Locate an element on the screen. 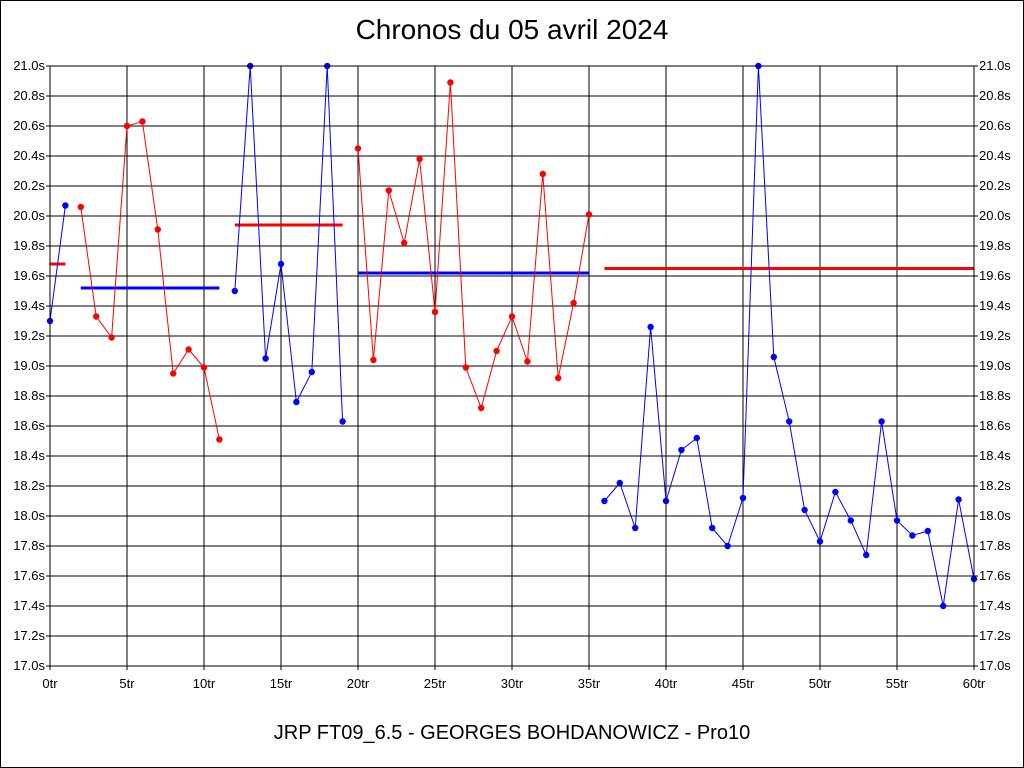  y-tick-label: 18.6s is located at coordinates (995, 425).